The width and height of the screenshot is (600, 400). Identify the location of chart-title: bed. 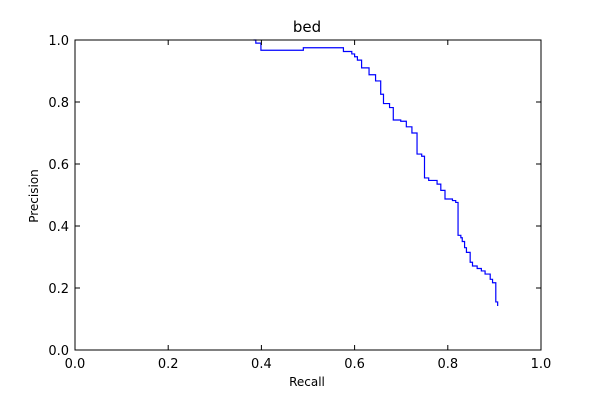
(307, 27).